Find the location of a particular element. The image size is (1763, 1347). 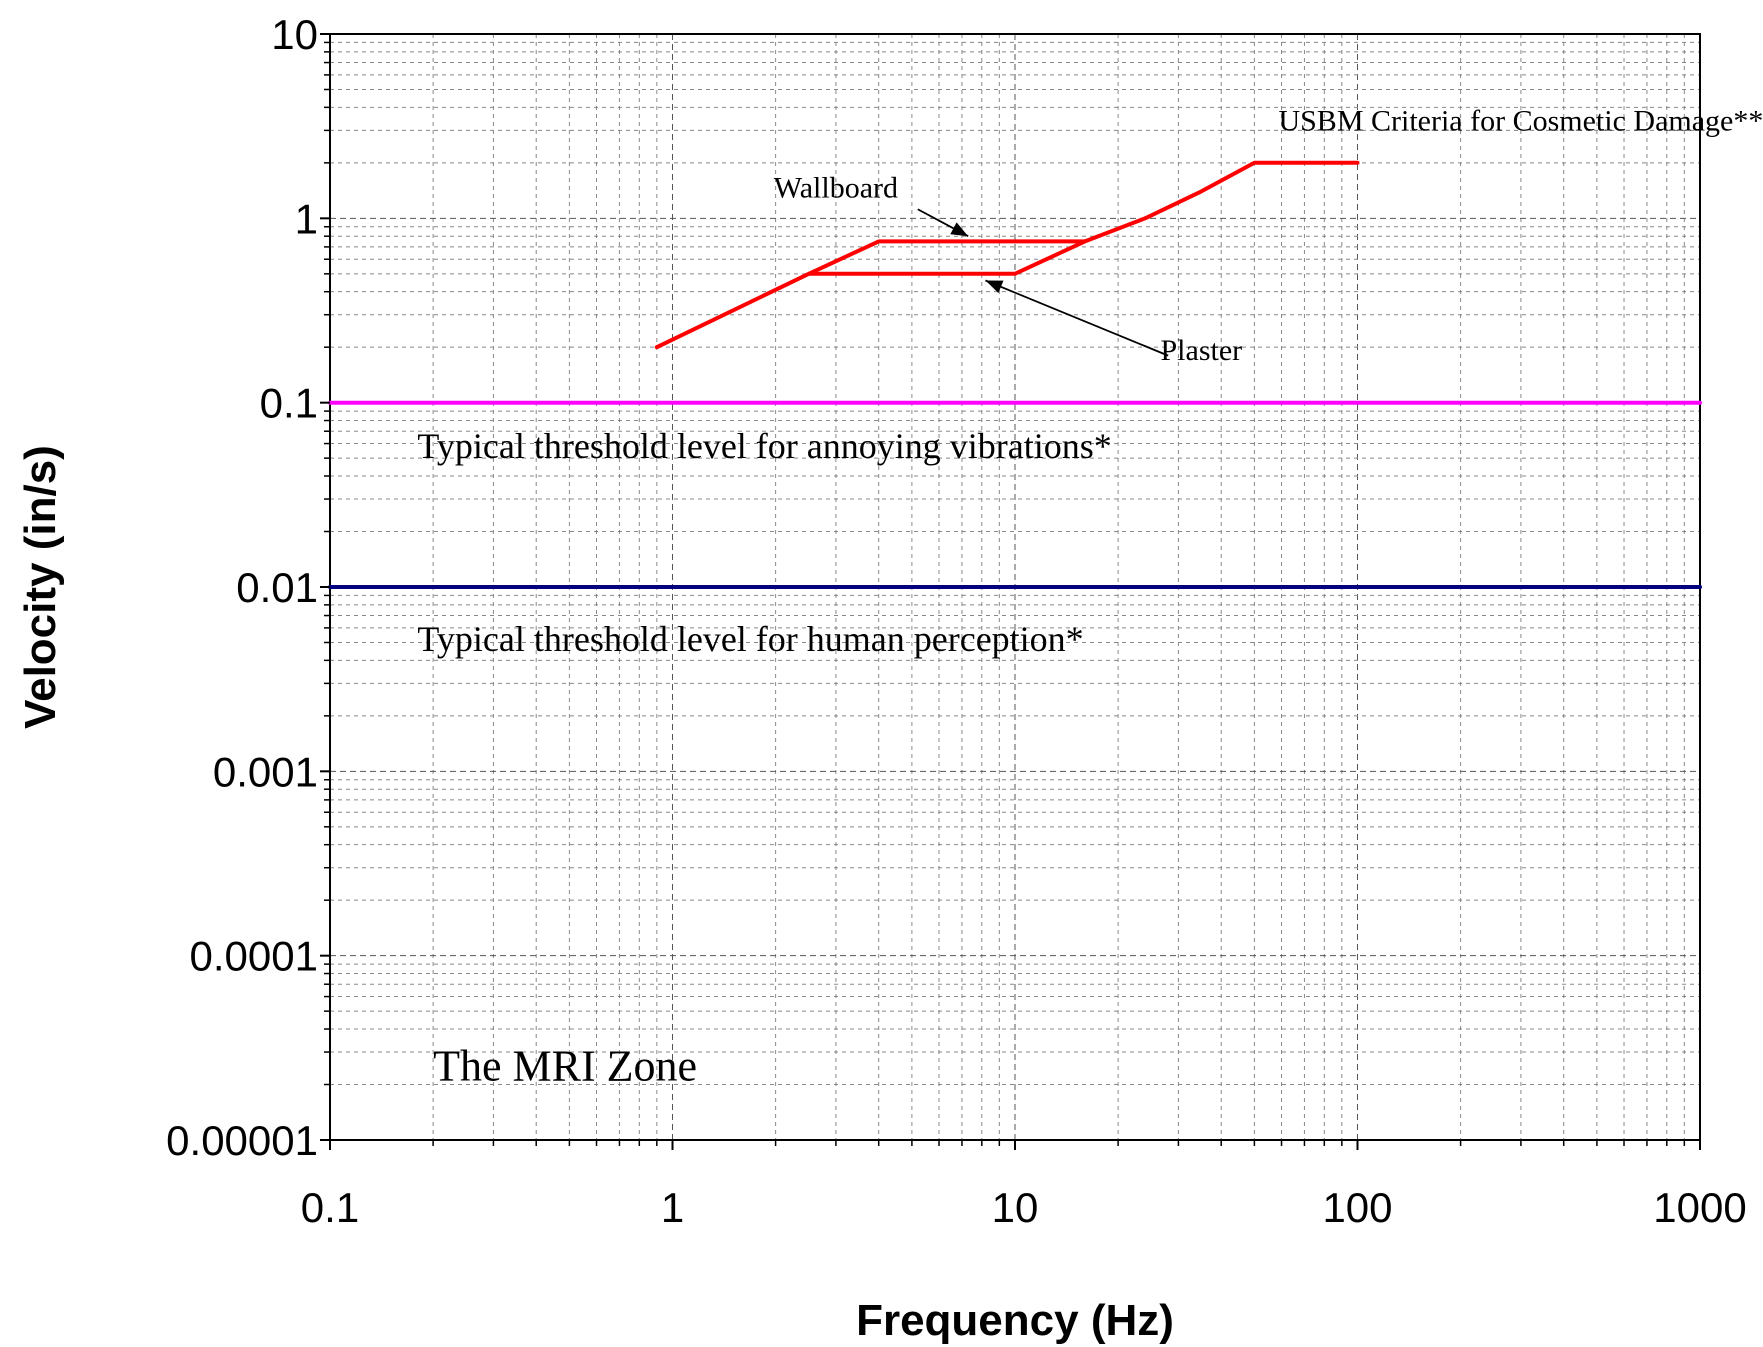

annotation-text: Wallboard is located at coordinates (836, 187).